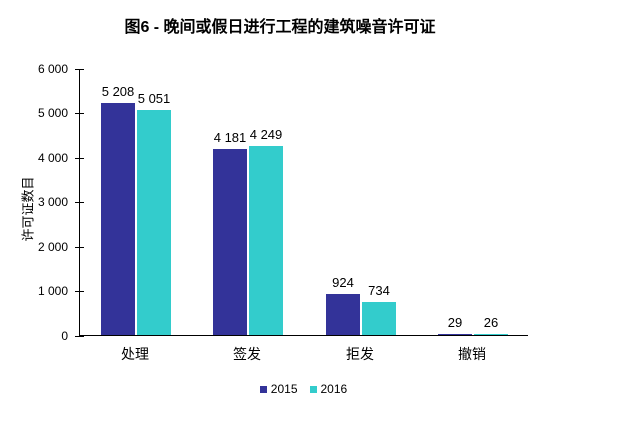  Describe the element at coordinates (472, 354) in the screenshot. I see `x-axis-label-4: 撤销` at that location.